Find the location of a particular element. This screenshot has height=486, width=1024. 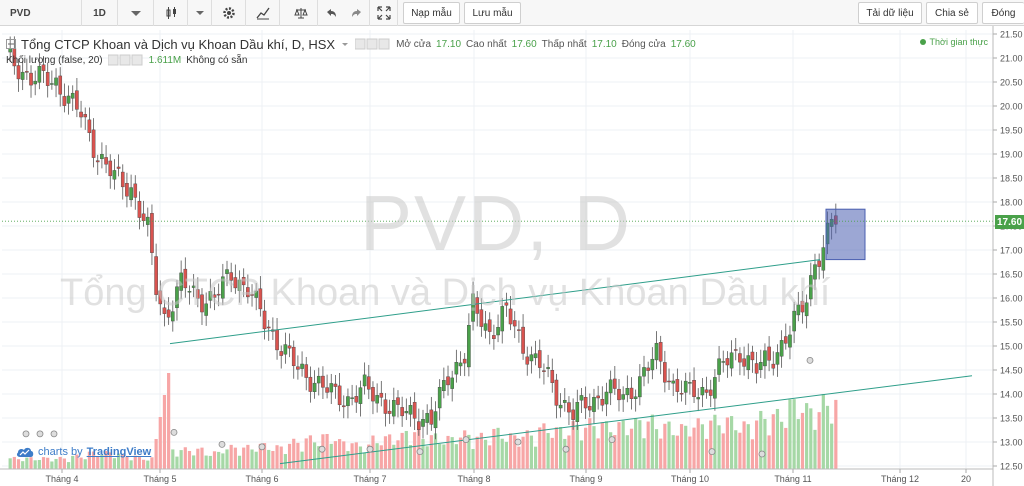

interval-selector: 1D is located at coordinates (100, 13).